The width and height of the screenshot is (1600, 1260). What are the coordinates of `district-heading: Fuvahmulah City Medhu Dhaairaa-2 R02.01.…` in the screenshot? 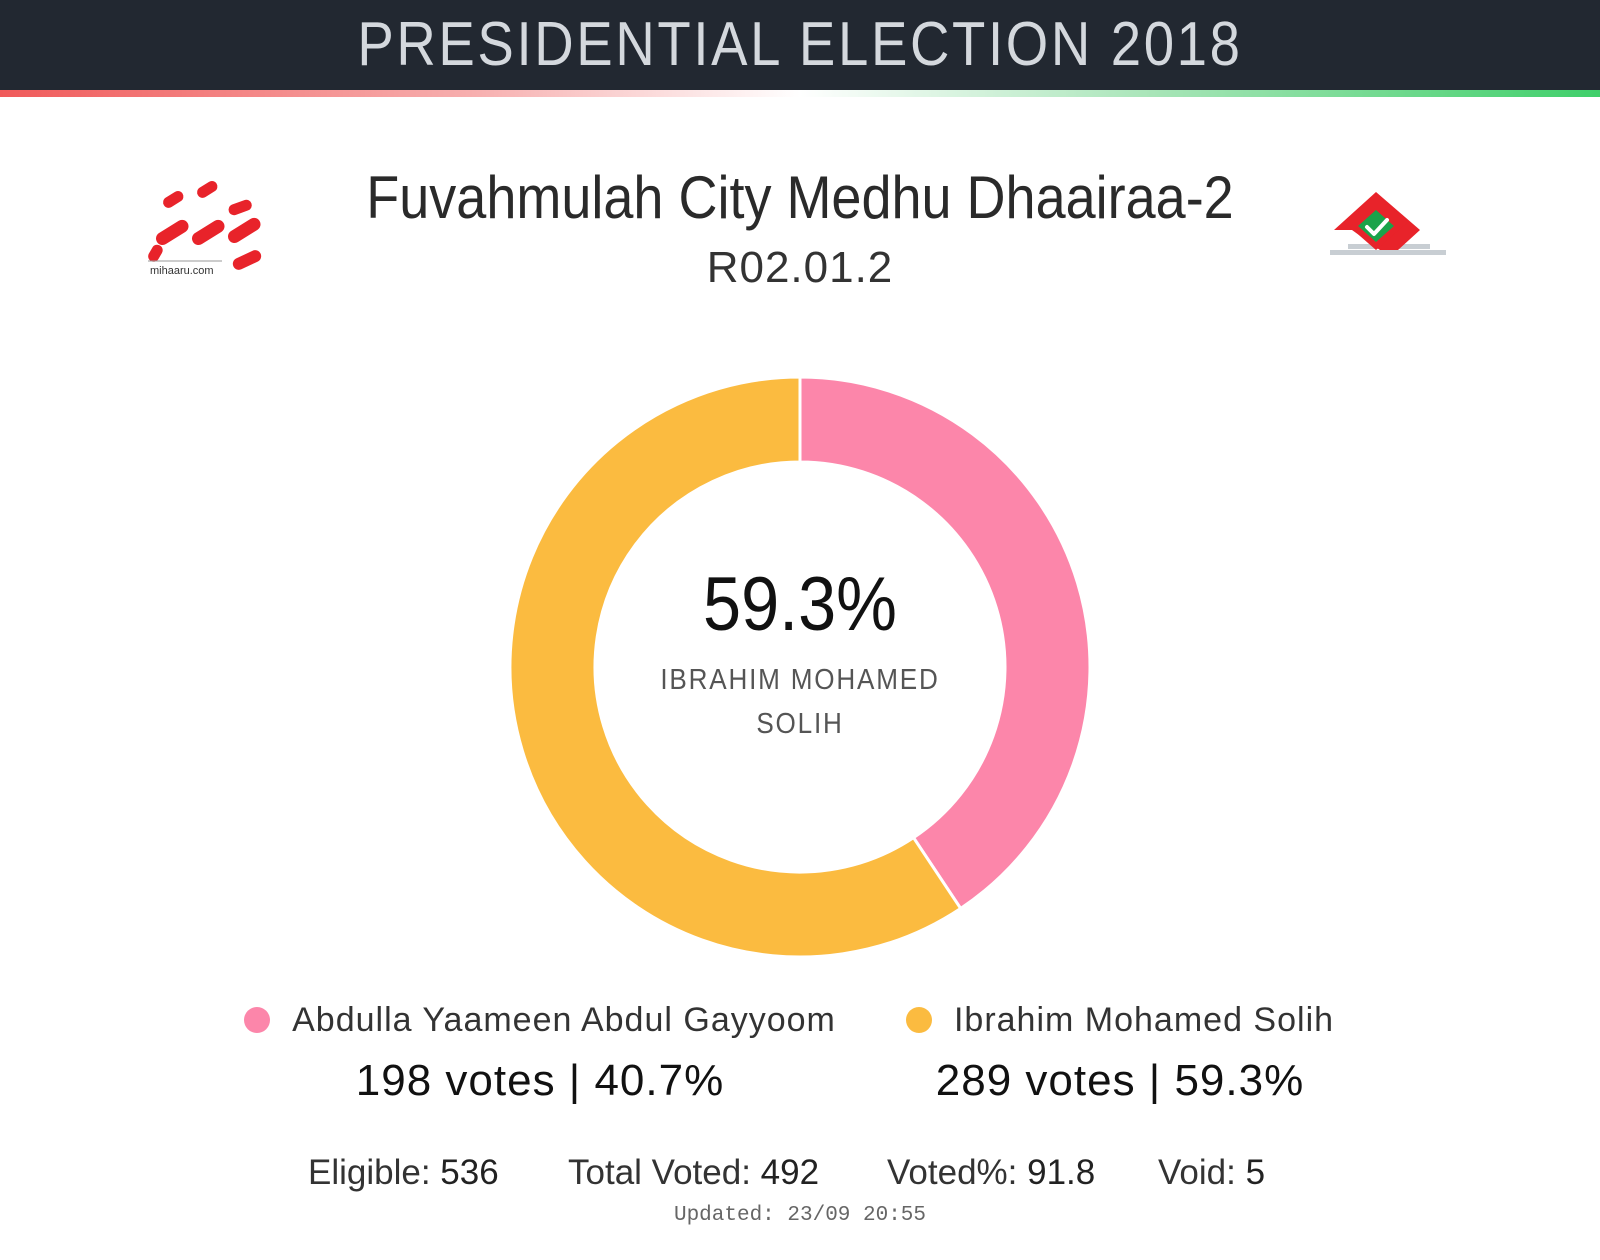 It's located at (800, 228).